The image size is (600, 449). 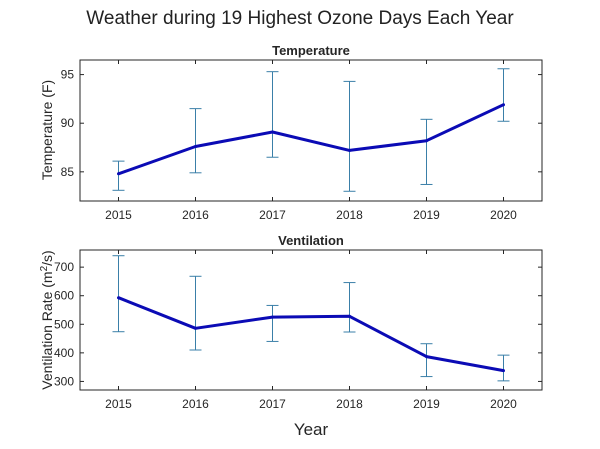 What do you see at coordinates (349, 404) in the screenshot?
I see `ventilation-x-tick-label: 2018` at bounding box center [349, 404].